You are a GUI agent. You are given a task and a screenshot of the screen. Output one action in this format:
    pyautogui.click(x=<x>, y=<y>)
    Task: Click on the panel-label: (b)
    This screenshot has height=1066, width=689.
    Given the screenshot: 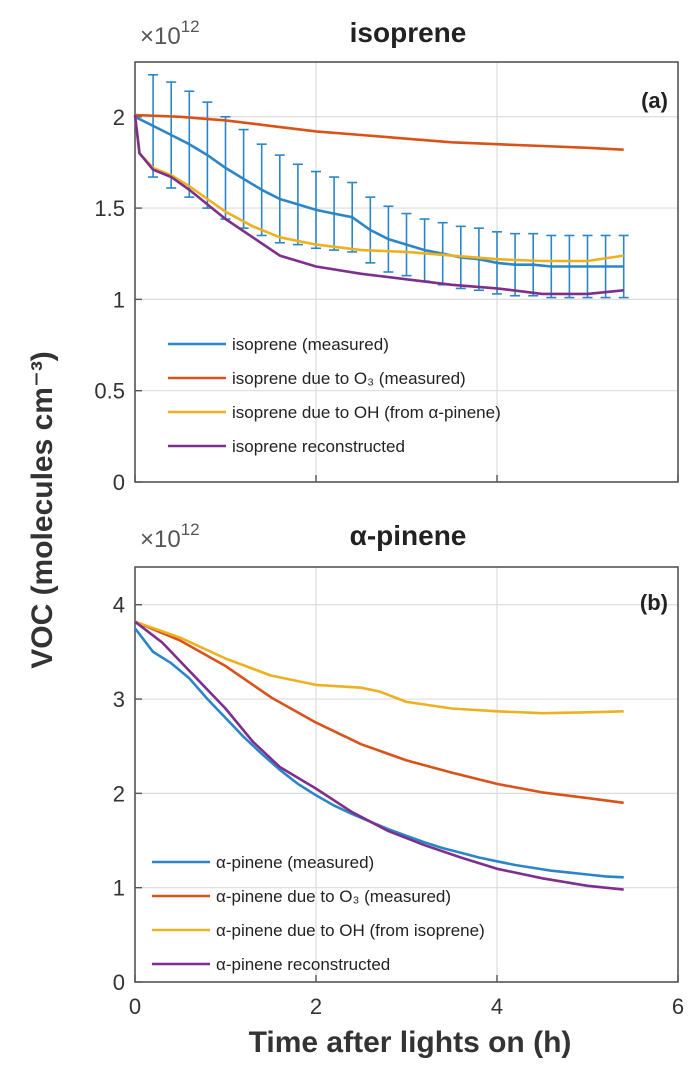 What is the action you would take?
    pyautogui.click(x=654, y=602)
    